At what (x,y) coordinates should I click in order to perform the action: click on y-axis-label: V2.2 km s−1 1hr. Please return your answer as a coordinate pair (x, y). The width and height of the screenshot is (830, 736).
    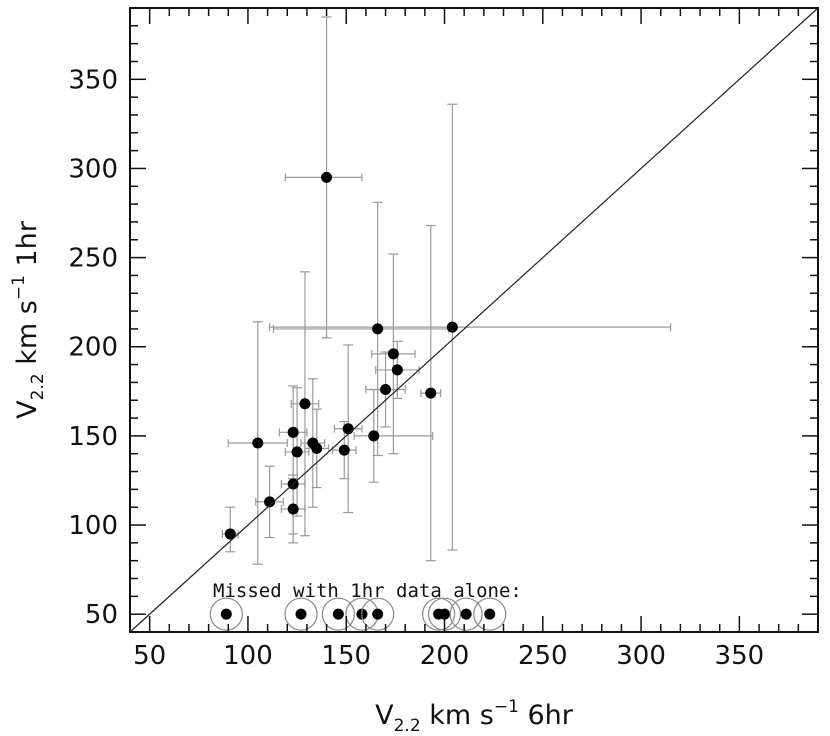
    Looking at the image, I should click on (28, 319).